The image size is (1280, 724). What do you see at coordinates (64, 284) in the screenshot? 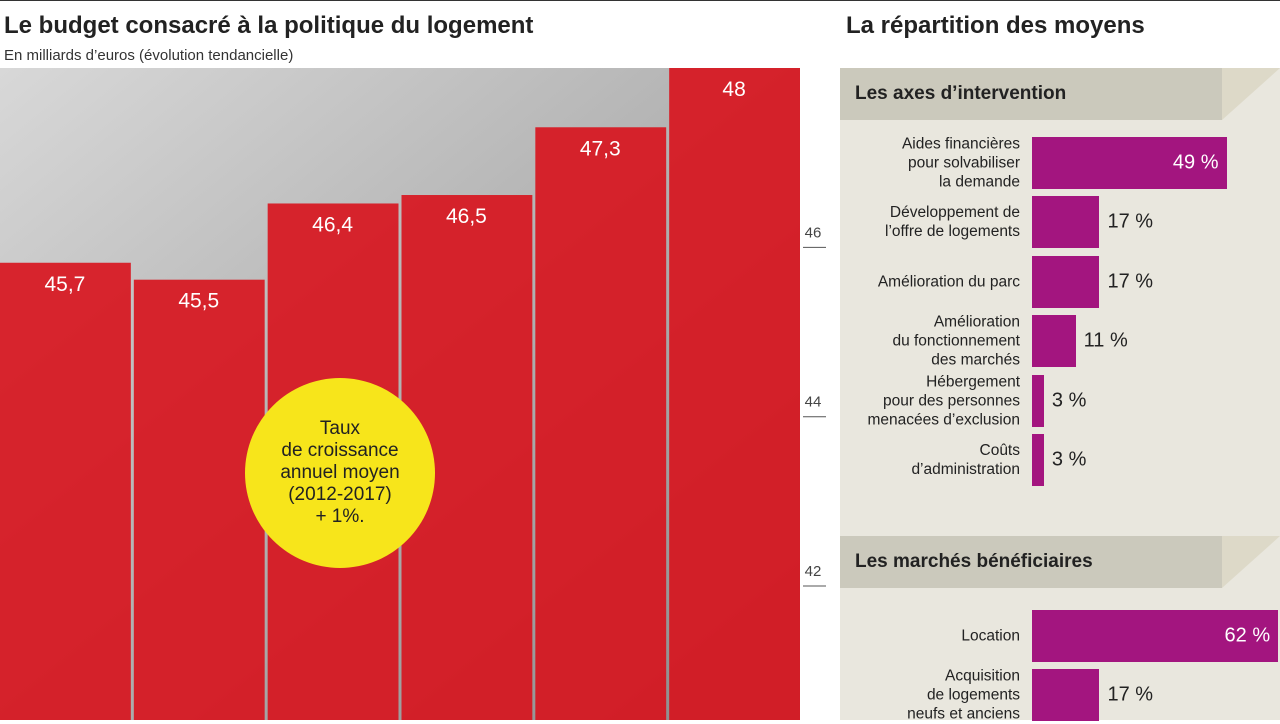
I see `value-label: 45,7` at bounding box center [64, 284].